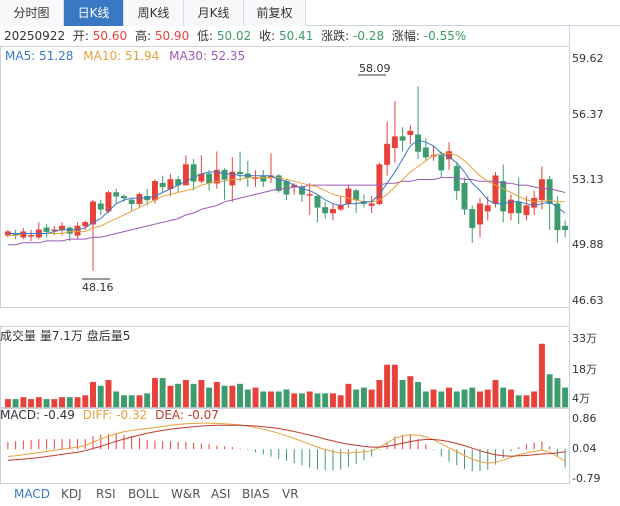 The height and width of the screenshot is (506, 620). Describe the element at coordinates (234, 36) in the screenshot. I see `quote-low: 50.02` at that location.